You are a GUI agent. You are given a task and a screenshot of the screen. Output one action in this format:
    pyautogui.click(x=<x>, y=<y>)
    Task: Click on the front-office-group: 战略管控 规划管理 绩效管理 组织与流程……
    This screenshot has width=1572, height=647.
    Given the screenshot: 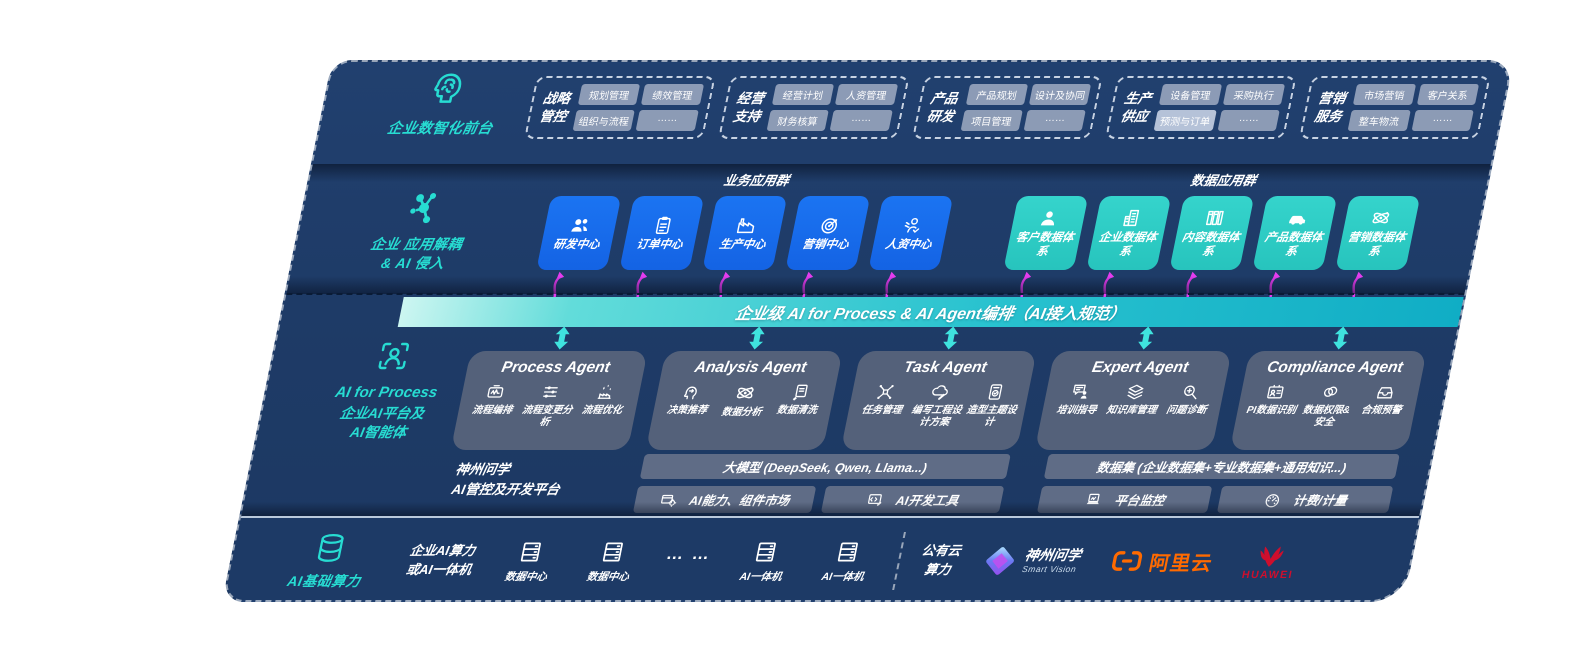 What is the action you would take?
    pyautogui.click(x=619, y=107)
    